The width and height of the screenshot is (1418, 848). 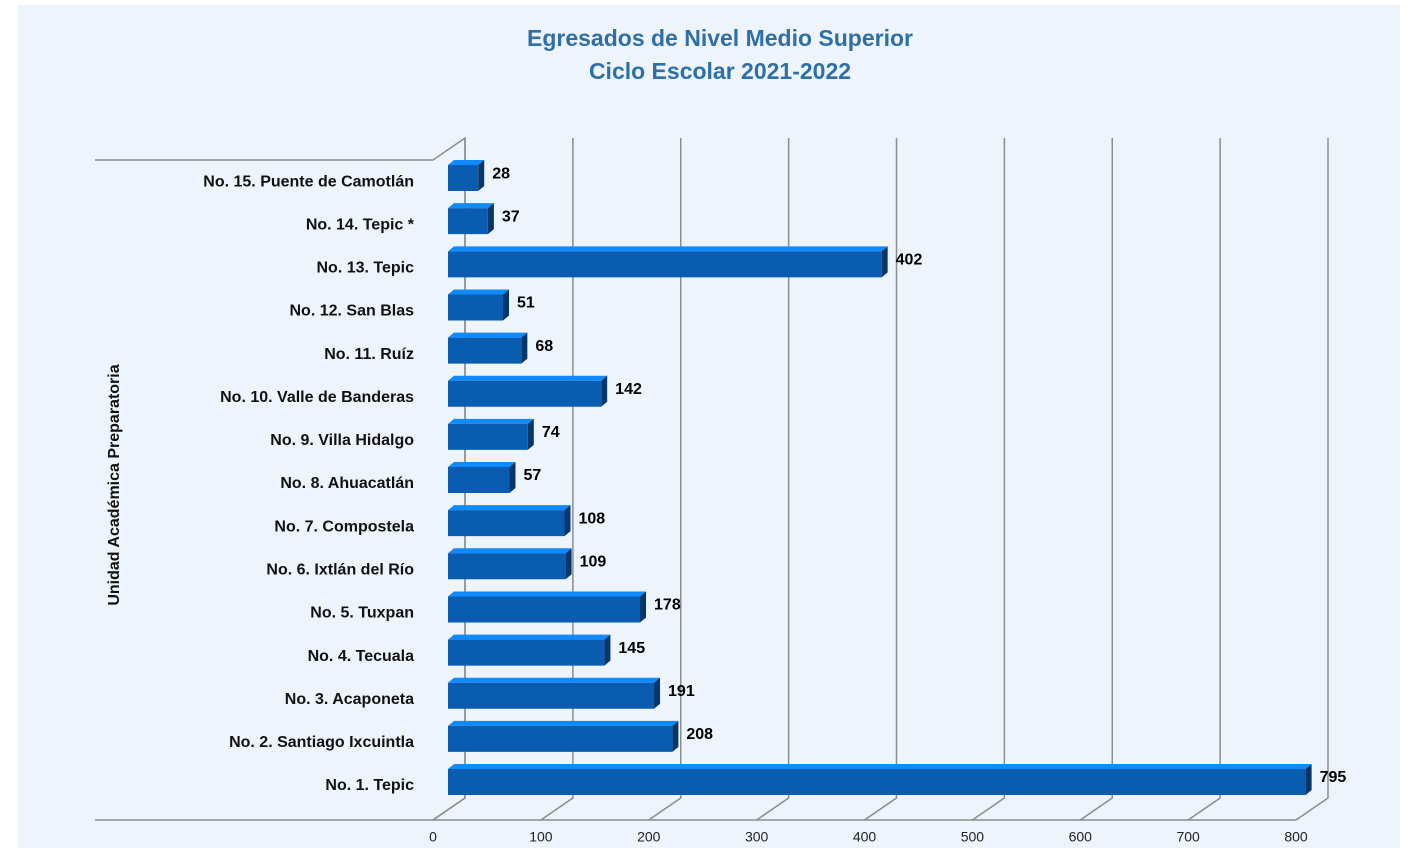 I want to click on value-label: 795, so click(x=1333, y=777).